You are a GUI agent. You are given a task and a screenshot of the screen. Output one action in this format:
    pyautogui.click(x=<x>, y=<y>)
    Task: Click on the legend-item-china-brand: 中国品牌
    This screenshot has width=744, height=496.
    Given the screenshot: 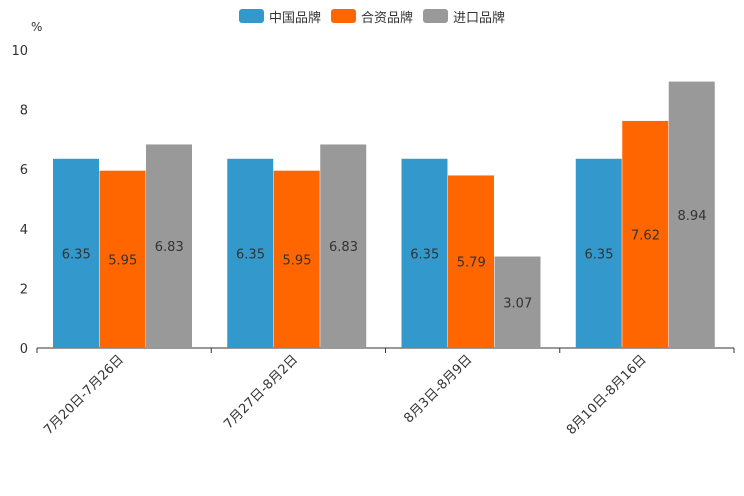 What is the action you would take?
    pyautogui.click(x=279, y=16)
    